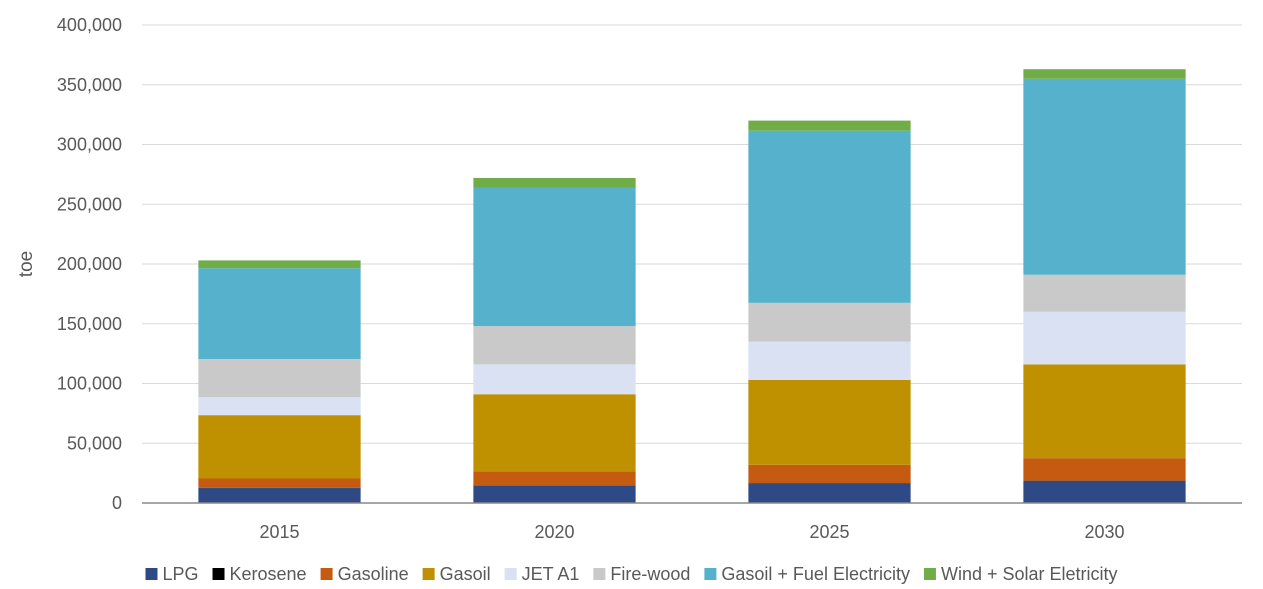 The height and width of the screenshot is (589, 1263). What do you see at coordinates (94, 443) in the screenshot?
I see `y-tick-label: 50,000` at bounding box center [94, 443].